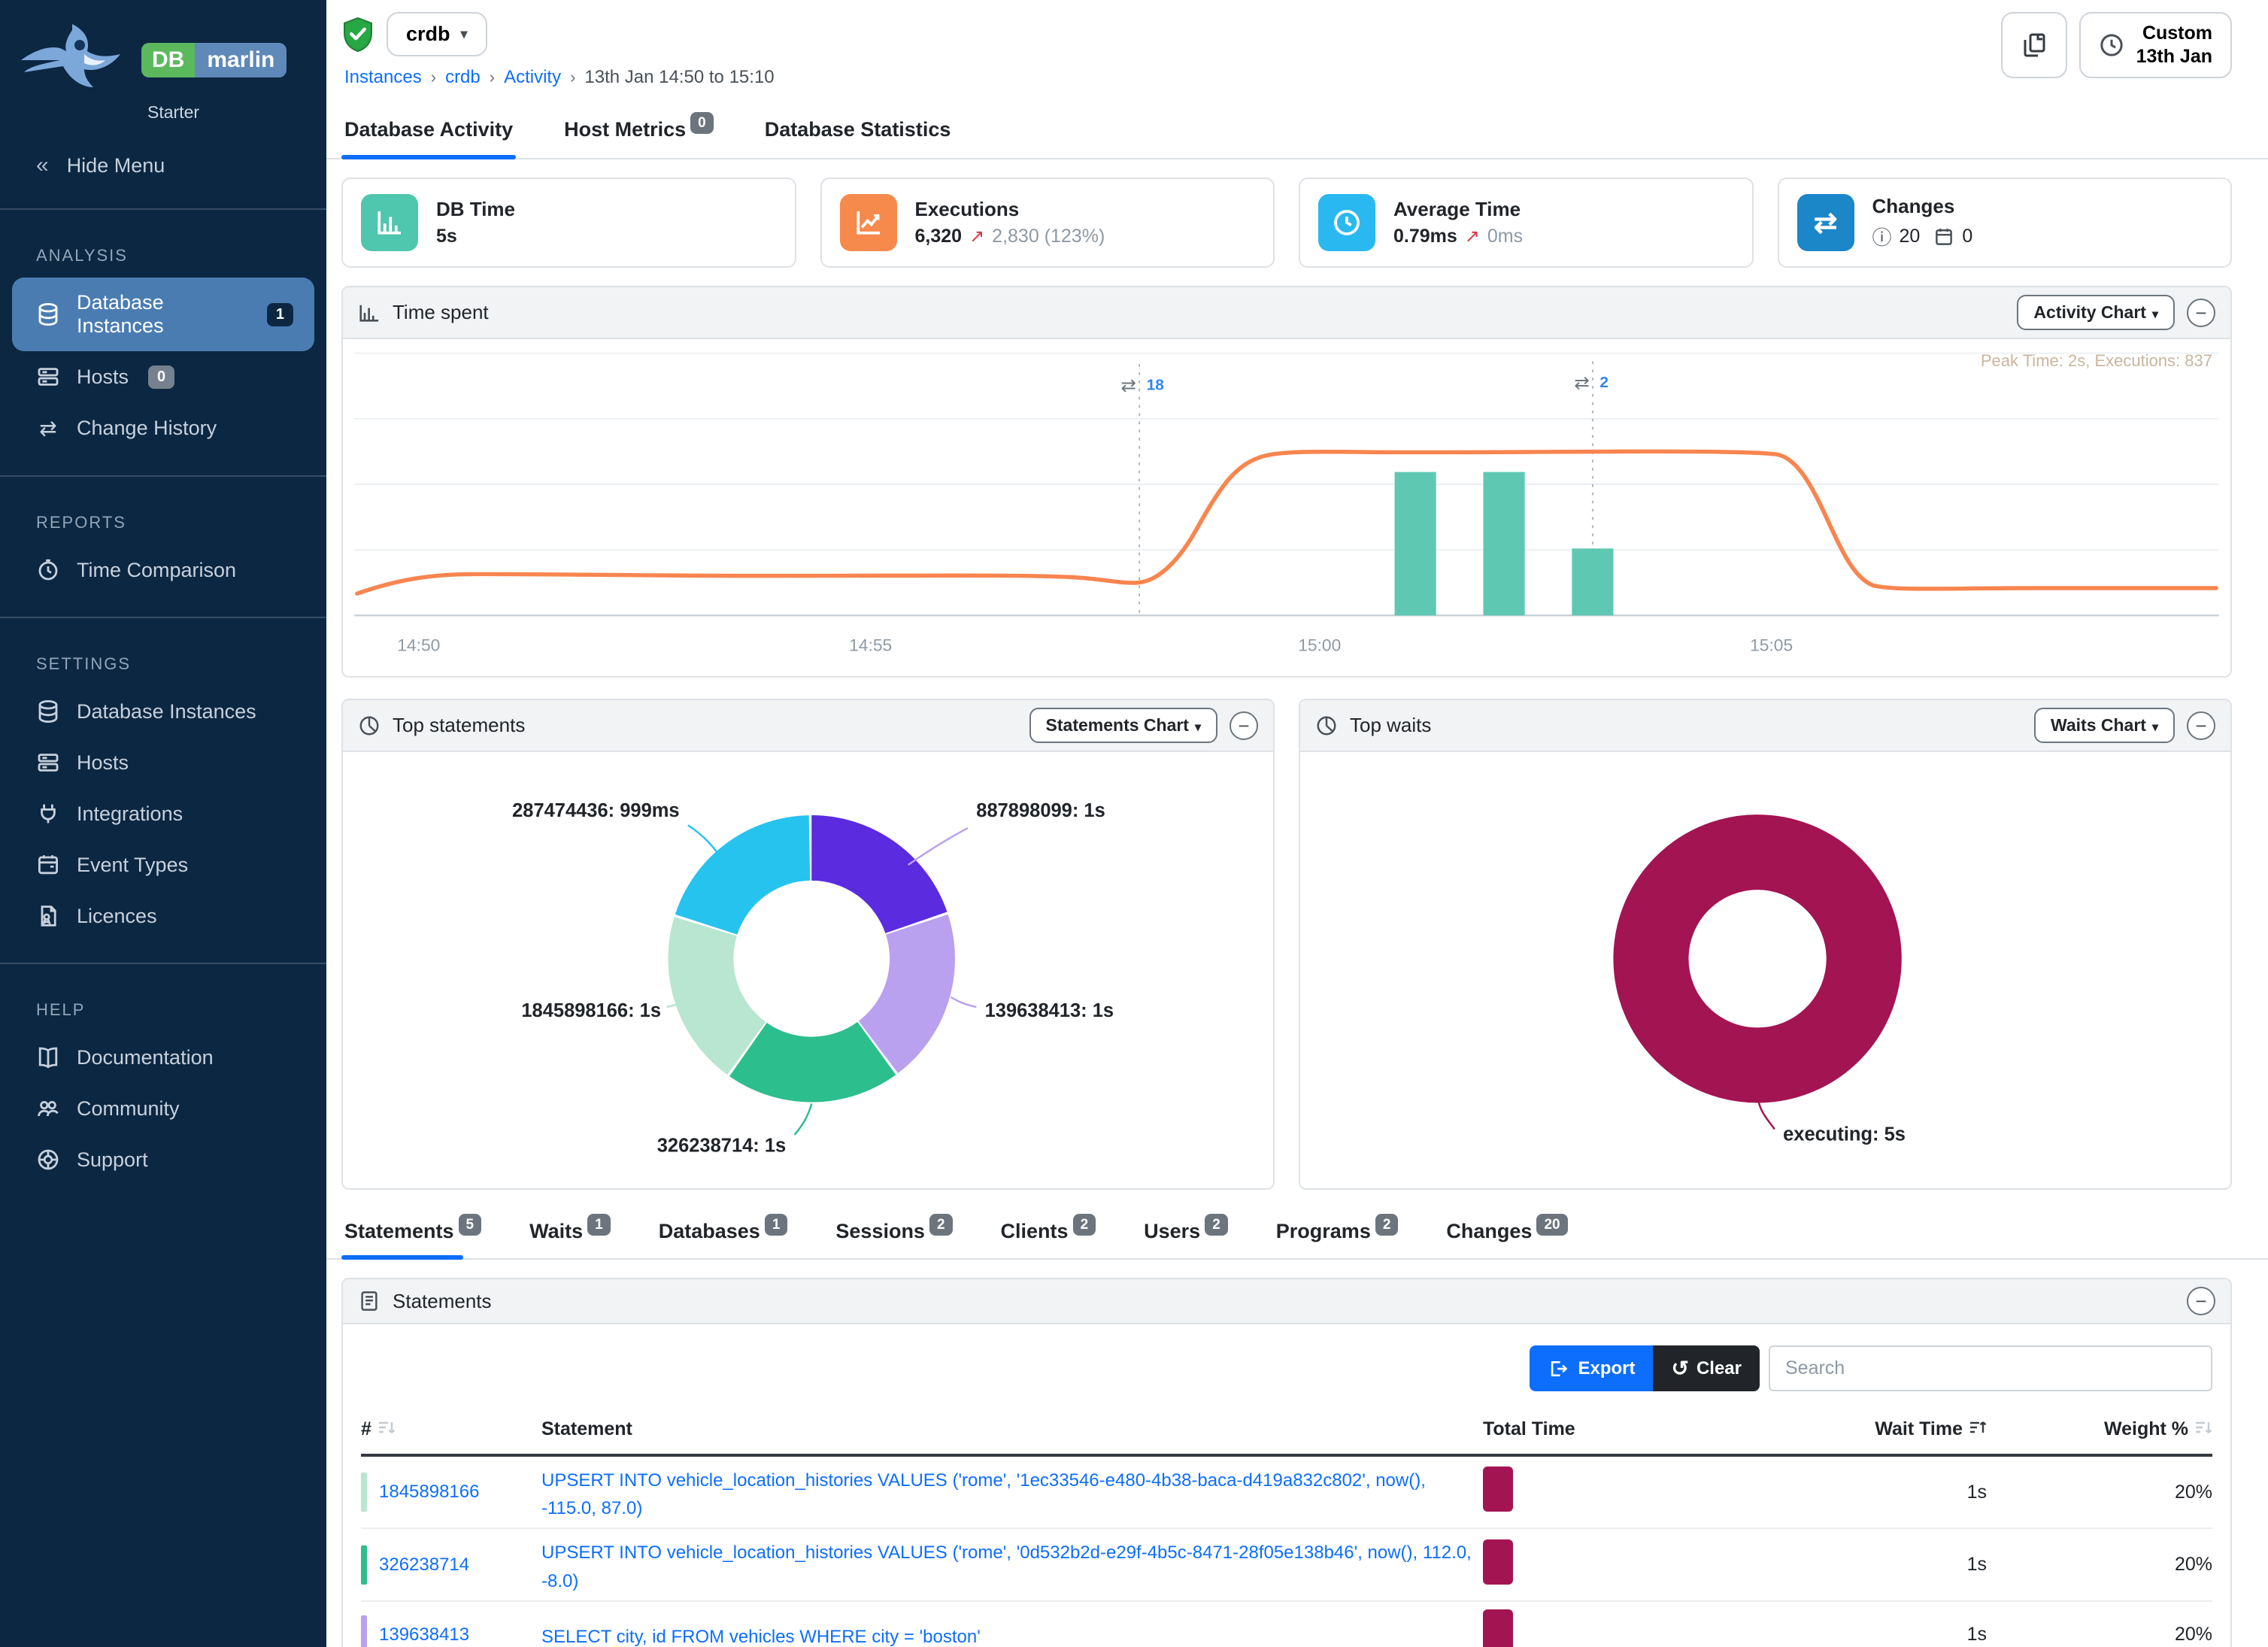 This screenshot has height=1647, width=2268. I want to click on tab-statements: Statements 5, so click(412, 1233).